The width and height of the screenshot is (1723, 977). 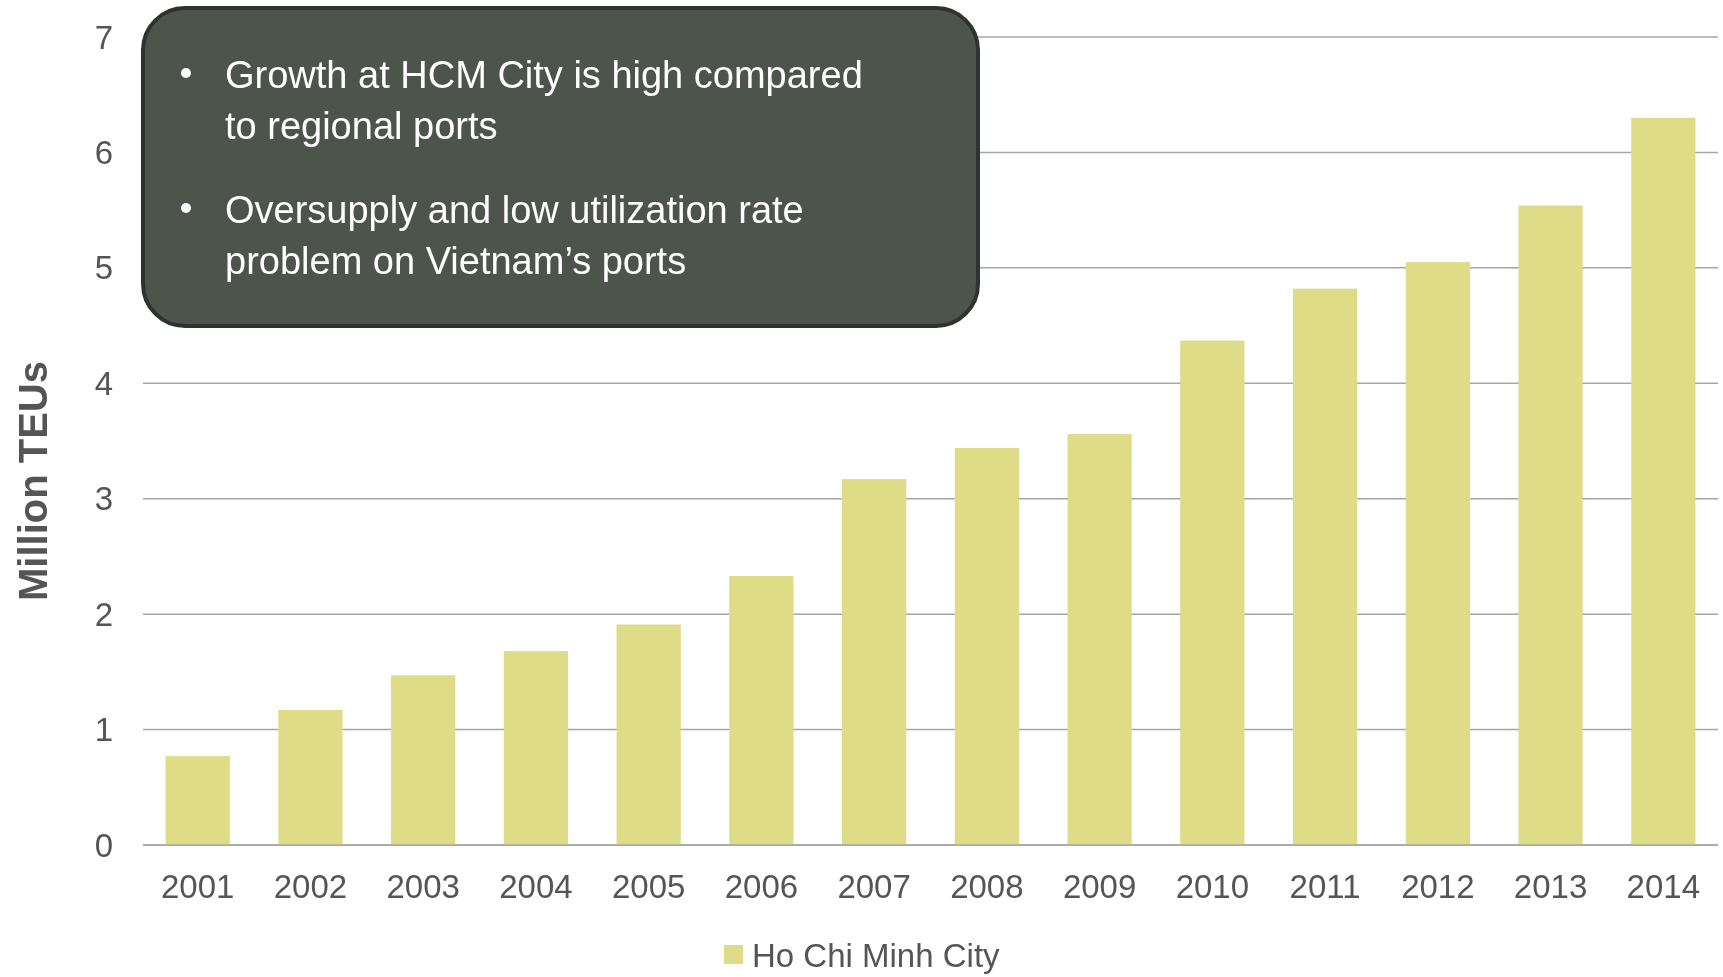 What do you see at coordinates (33, 481) in the screenshot?
I see `y-axis-title: Million TEUs` at bounding box center [33, 481].